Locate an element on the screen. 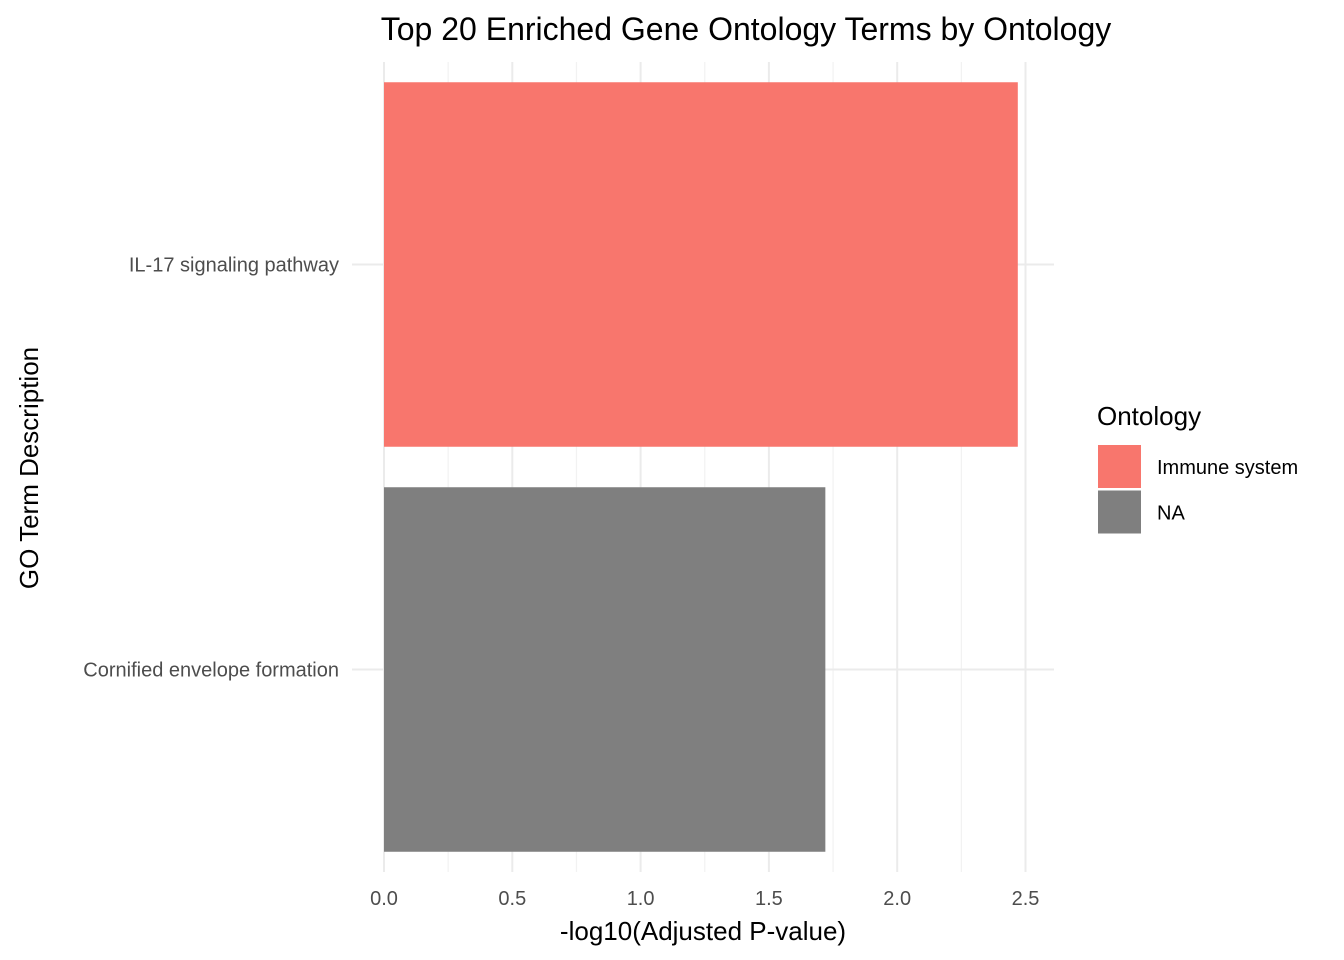 The height and width of the screenshot is (960, 1344). x-tick-label: 1.0 is located at coordinates (641, 899).